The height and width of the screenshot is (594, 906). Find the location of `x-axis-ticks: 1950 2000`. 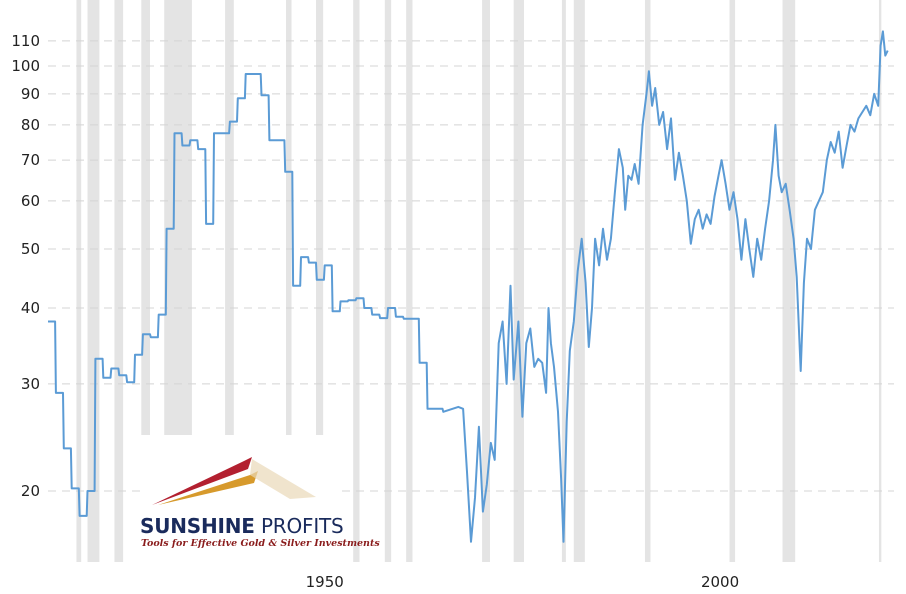

x-axis-ticks: 1950 2000 is located at coordinates (523, 582).